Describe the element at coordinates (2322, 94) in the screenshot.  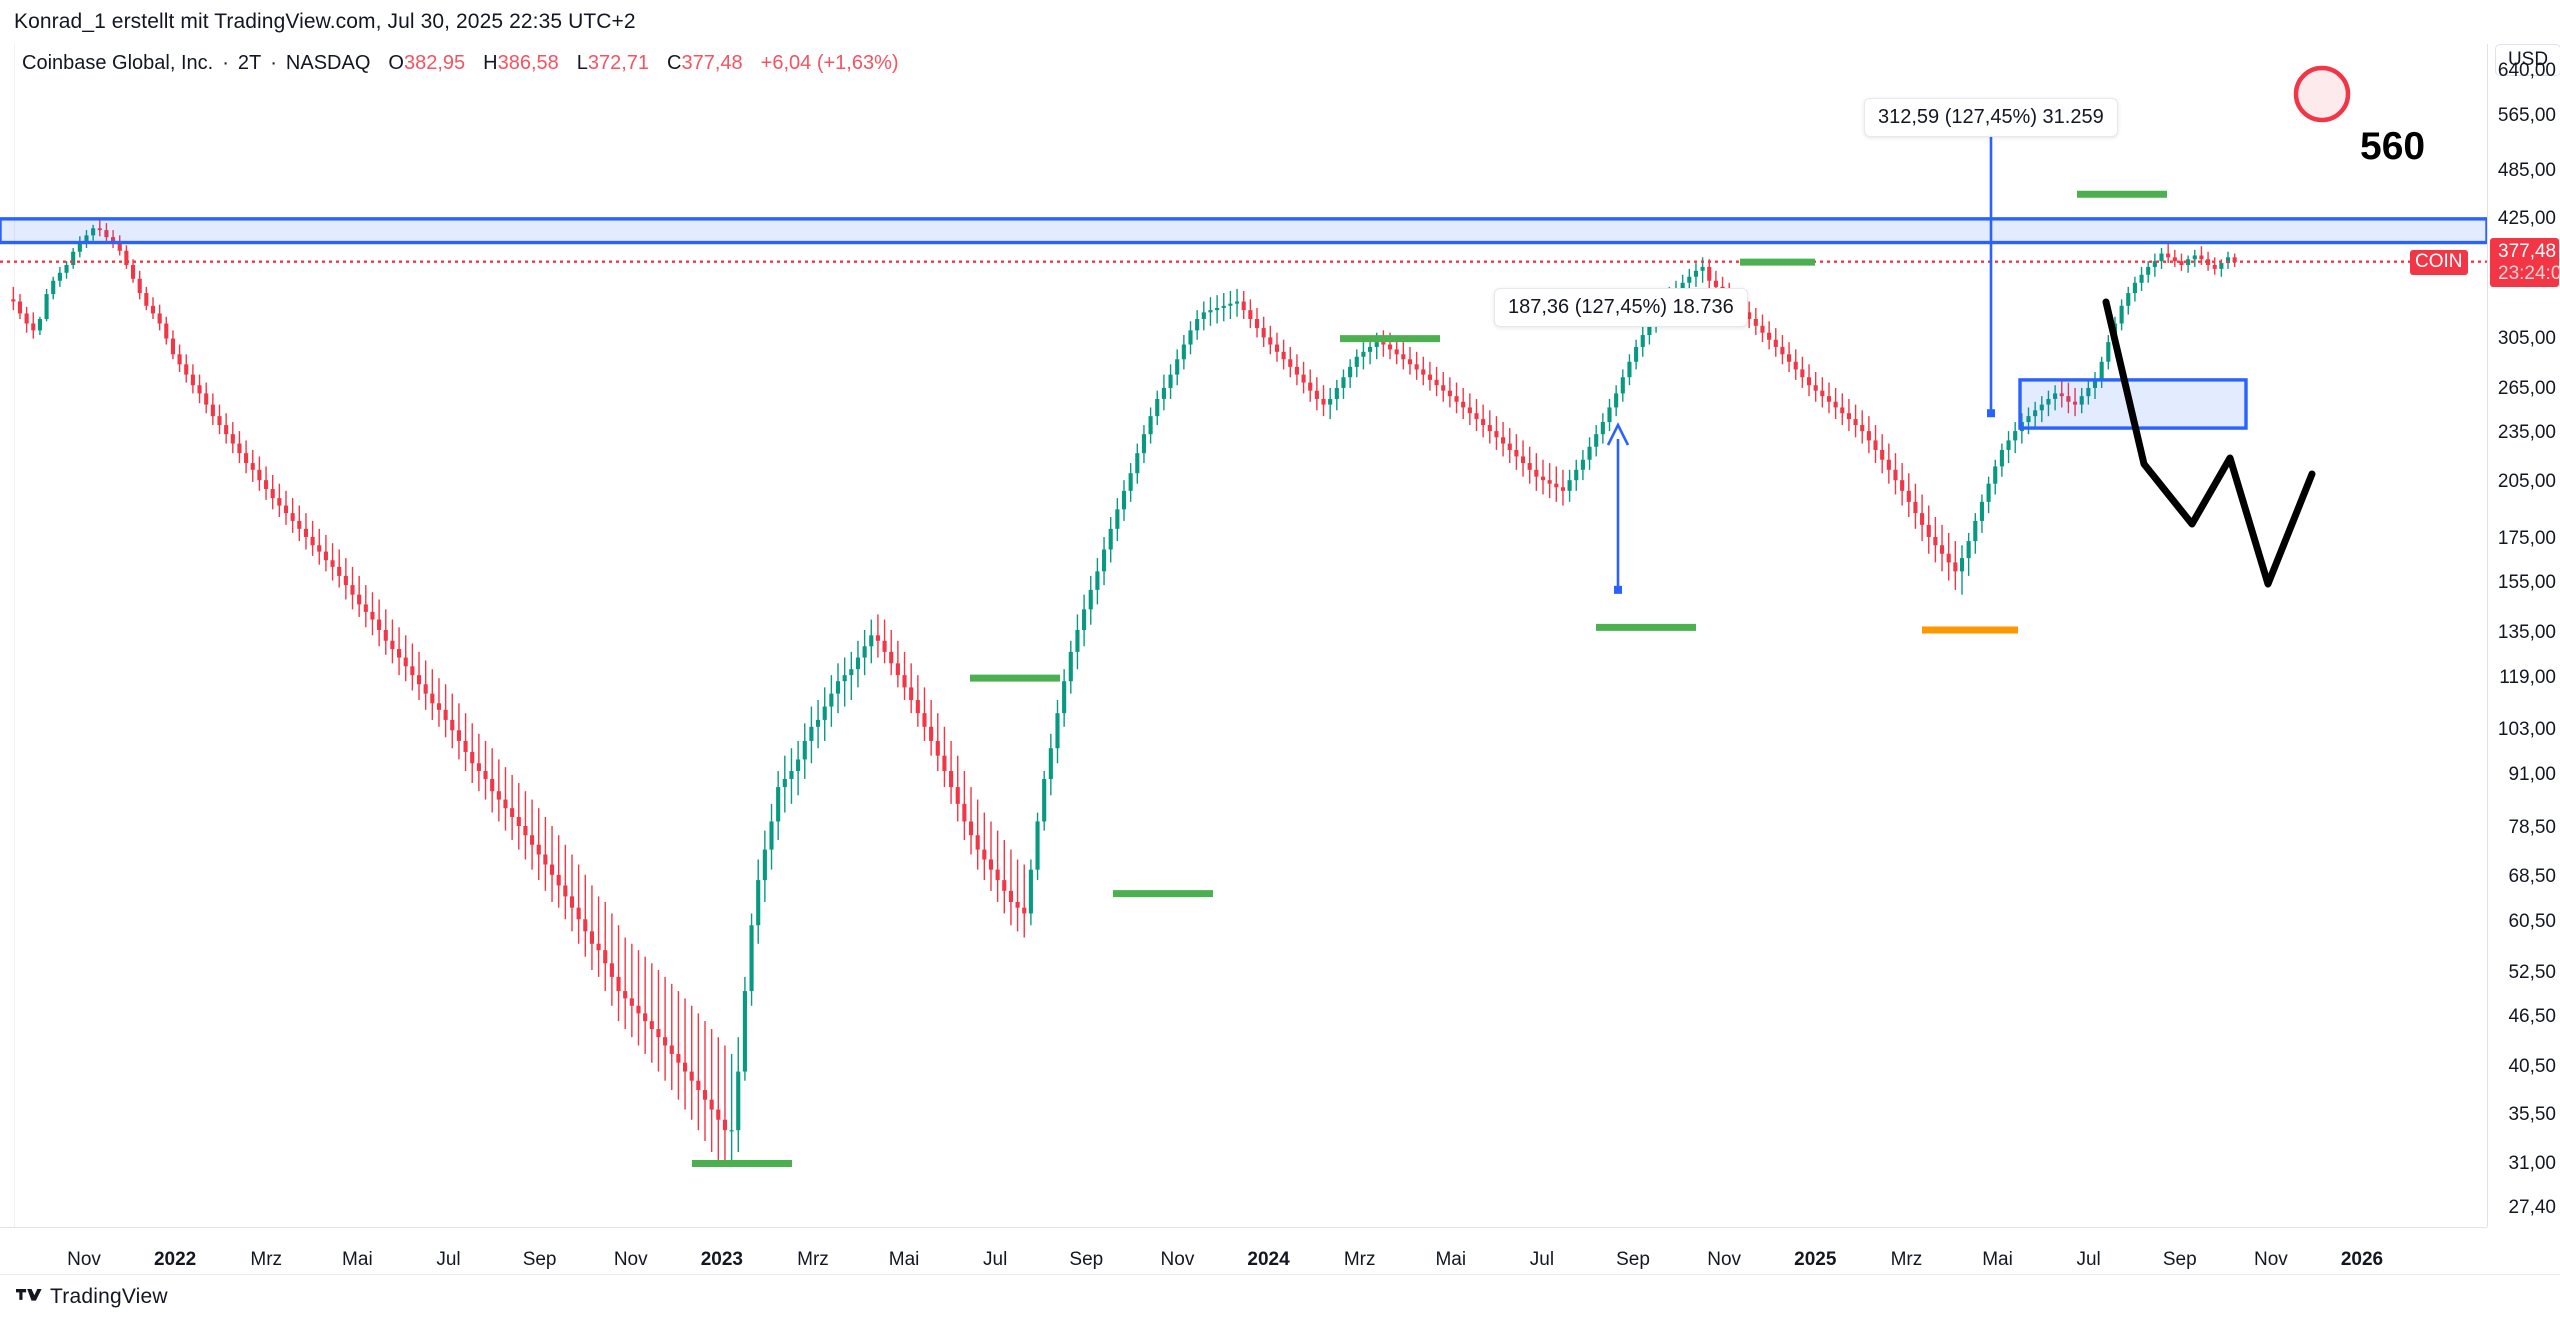
I see `target-marker` at that location.